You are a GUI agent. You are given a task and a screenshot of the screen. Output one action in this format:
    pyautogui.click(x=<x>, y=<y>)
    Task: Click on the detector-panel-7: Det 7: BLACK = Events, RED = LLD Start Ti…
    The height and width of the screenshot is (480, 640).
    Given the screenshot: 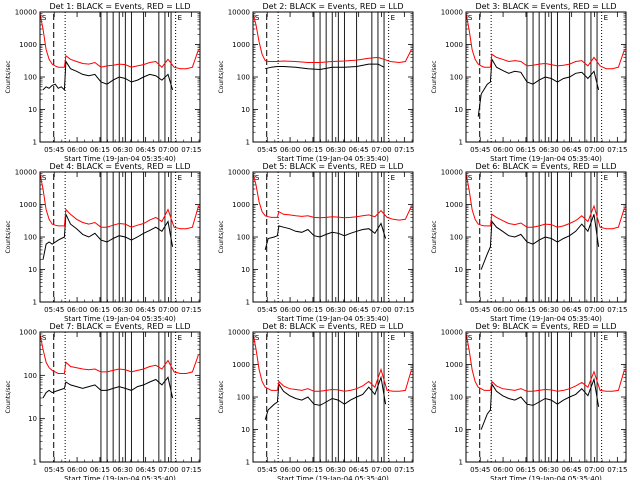 What is the action you would take?
    pyautogui.click(x=103, y=401)
    